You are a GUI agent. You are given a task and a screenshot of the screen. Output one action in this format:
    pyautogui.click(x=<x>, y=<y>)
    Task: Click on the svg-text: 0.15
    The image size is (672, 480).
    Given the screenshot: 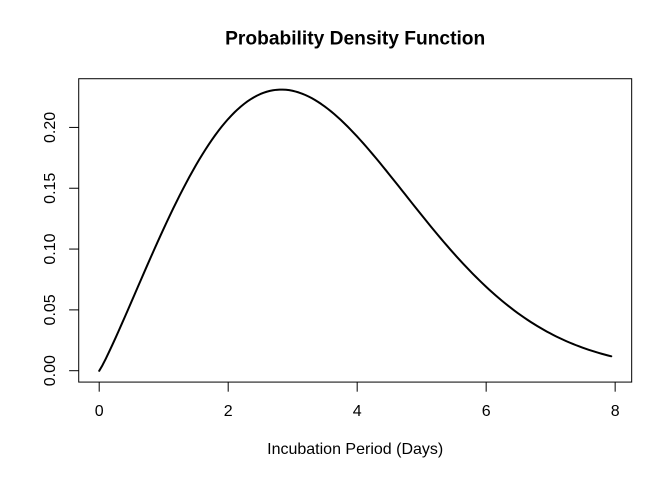 What is the action you would take?
    pyautogui.click(x=50, y=188)
    